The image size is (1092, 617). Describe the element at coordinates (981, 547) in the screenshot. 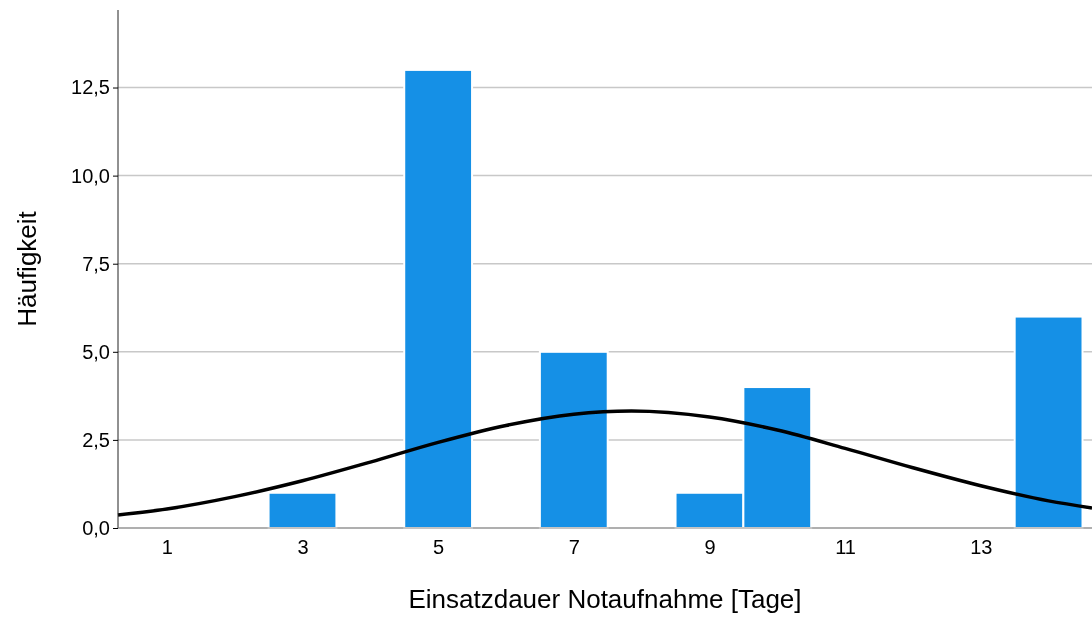

I see `x-tick-label: 13` at that location.